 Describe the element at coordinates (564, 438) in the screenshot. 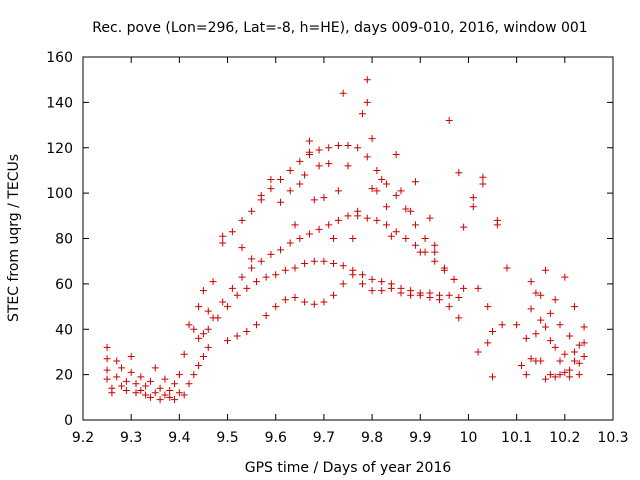

I see `x-tick-label: 10.2` at that location.